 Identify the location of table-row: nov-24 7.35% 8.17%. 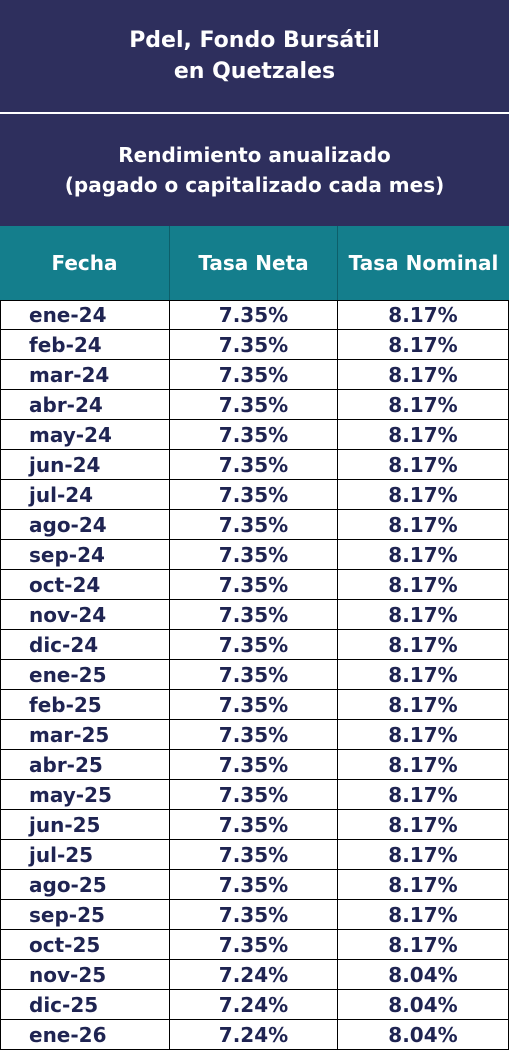
(254, 615).